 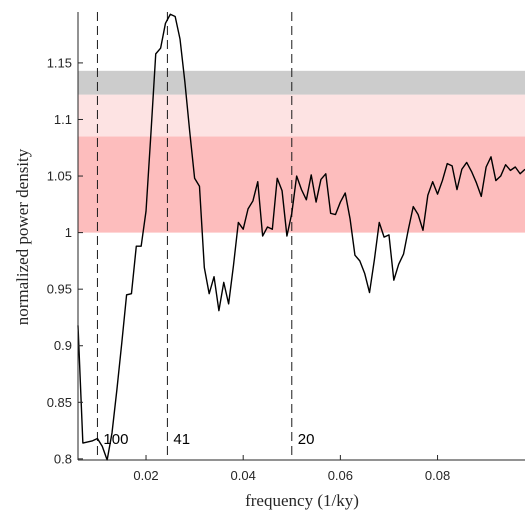 I want to click on period-label-100: 100, so click(x=115, y=439).